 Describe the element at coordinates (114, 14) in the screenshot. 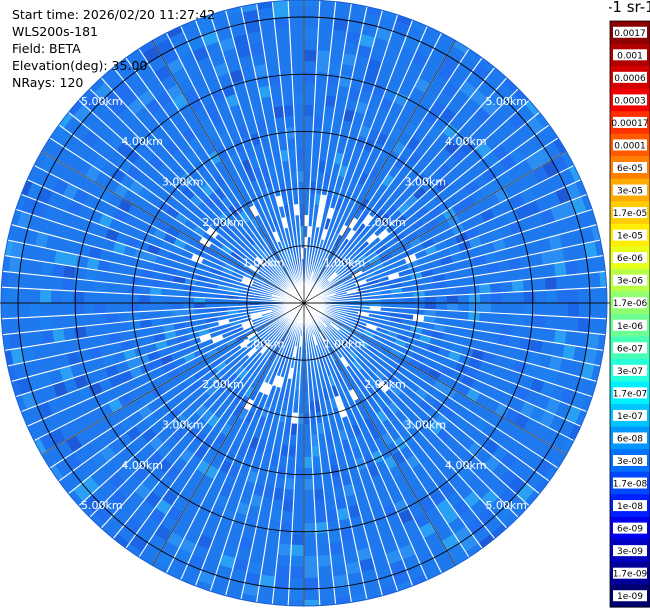

I see `start-time-label: Start time: 2026/02/20 11:27:42` at that location.